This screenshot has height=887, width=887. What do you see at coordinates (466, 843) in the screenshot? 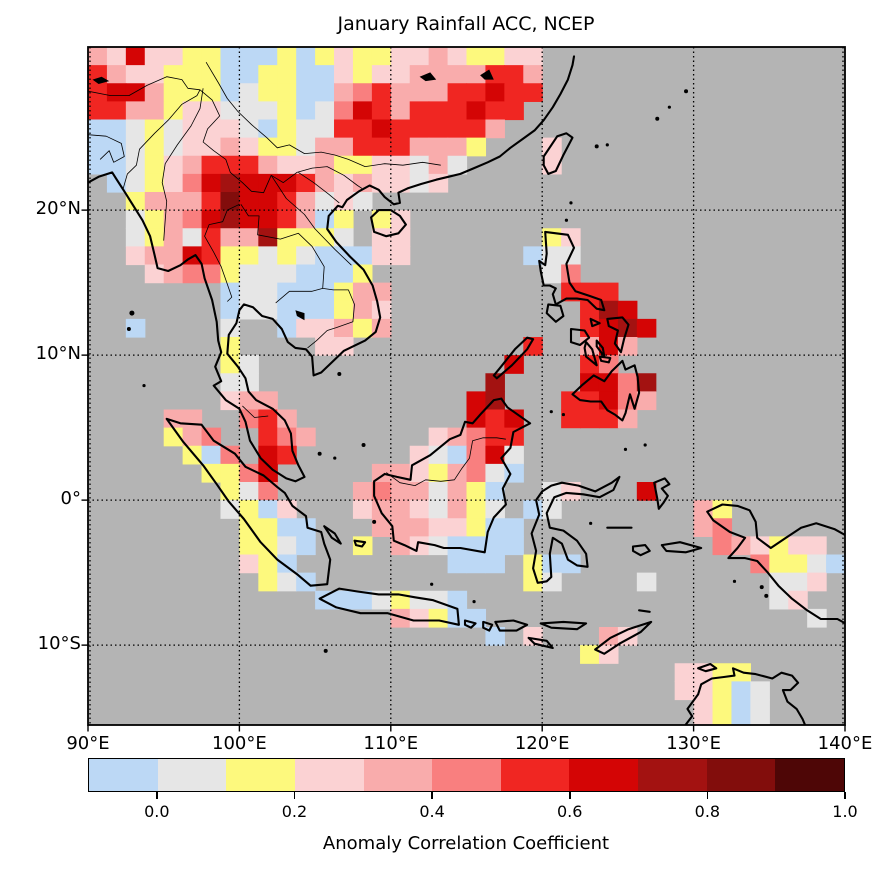
I see `colorbar-label: Anomaly Correlation Coefficient` at bounding box center [466, 843].